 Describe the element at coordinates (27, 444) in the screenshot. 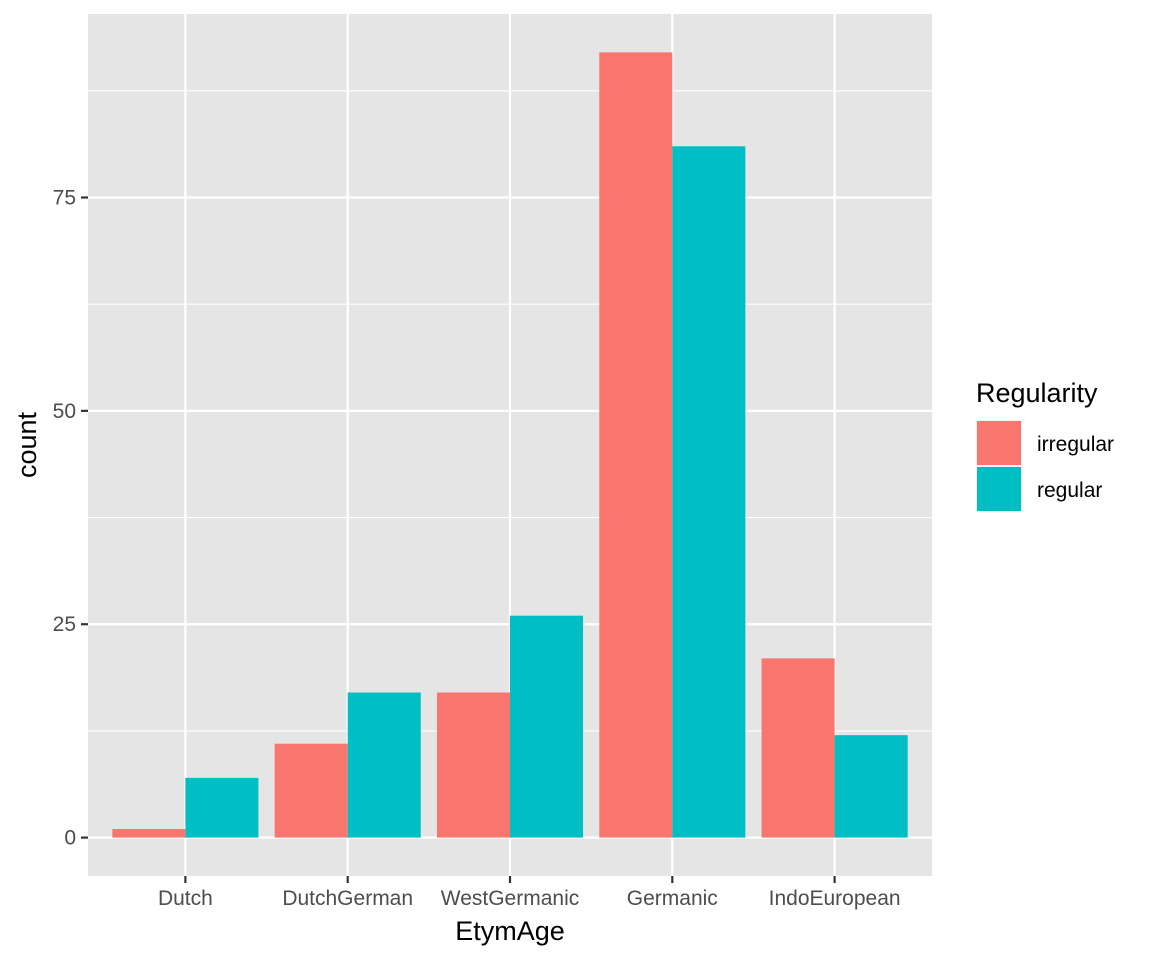

I see `y-axis-title: count` at that location.